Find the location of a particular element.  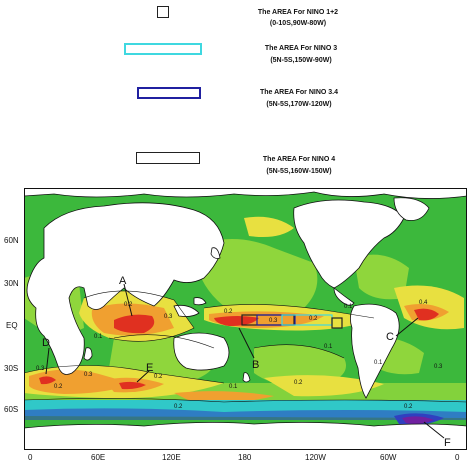

nino4-title: The AREA For NINO 4 is located at coordinates (299, 159).